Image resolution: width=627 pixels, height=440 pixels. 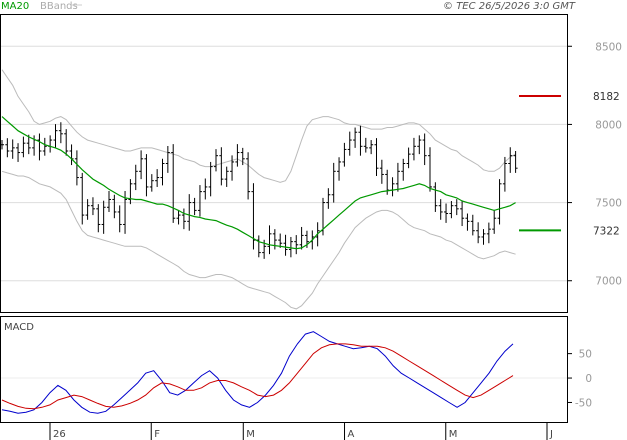 What do you see at coordinates (585, 355) in the screenshot?
I see `macd-tick-label: 50` at bounding box center [585, 355].